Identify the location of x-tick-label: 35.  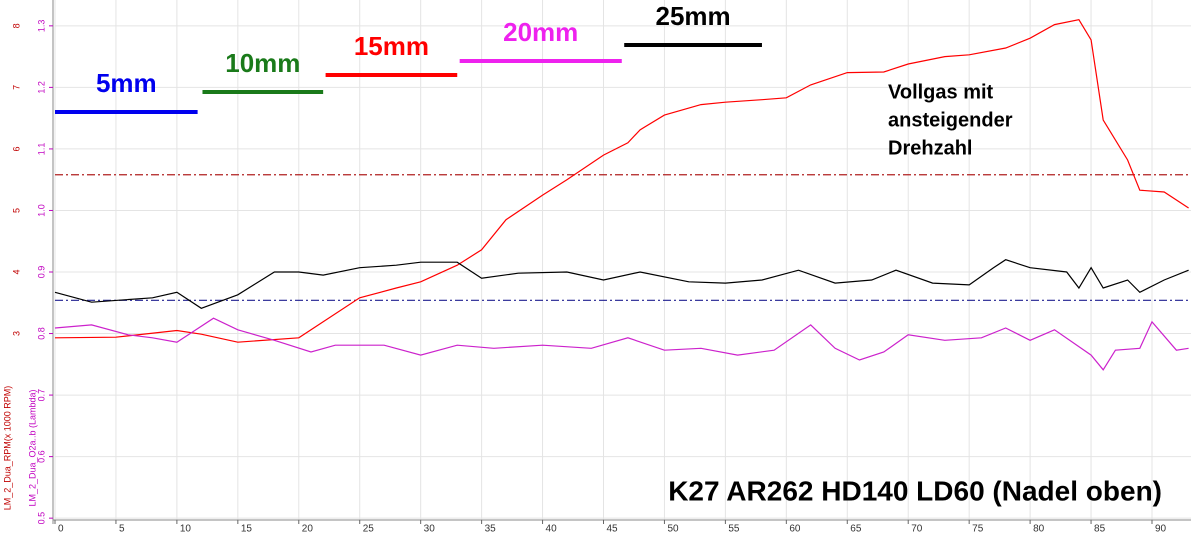
(491, 529).